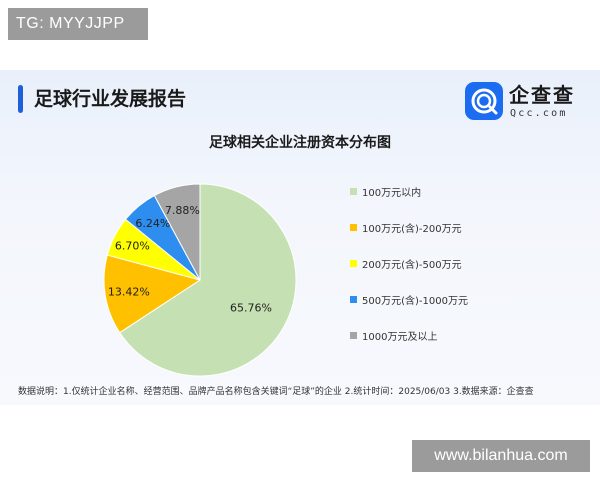 Image resolution: width=600 pixels, height=480 pixels. I want to click on pie-label-2: 13.42%, so click(129, 291).